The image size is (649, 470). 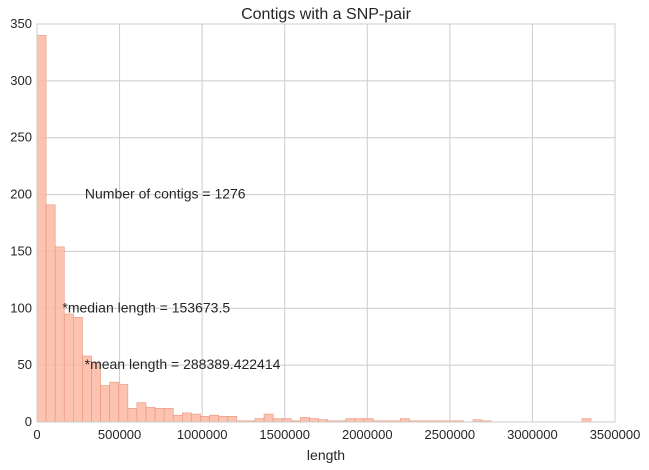 What do you see at coordinates (25, 364) in the screenshot?
I see `y-tick-label: 50` at bounding box center [25, 364].